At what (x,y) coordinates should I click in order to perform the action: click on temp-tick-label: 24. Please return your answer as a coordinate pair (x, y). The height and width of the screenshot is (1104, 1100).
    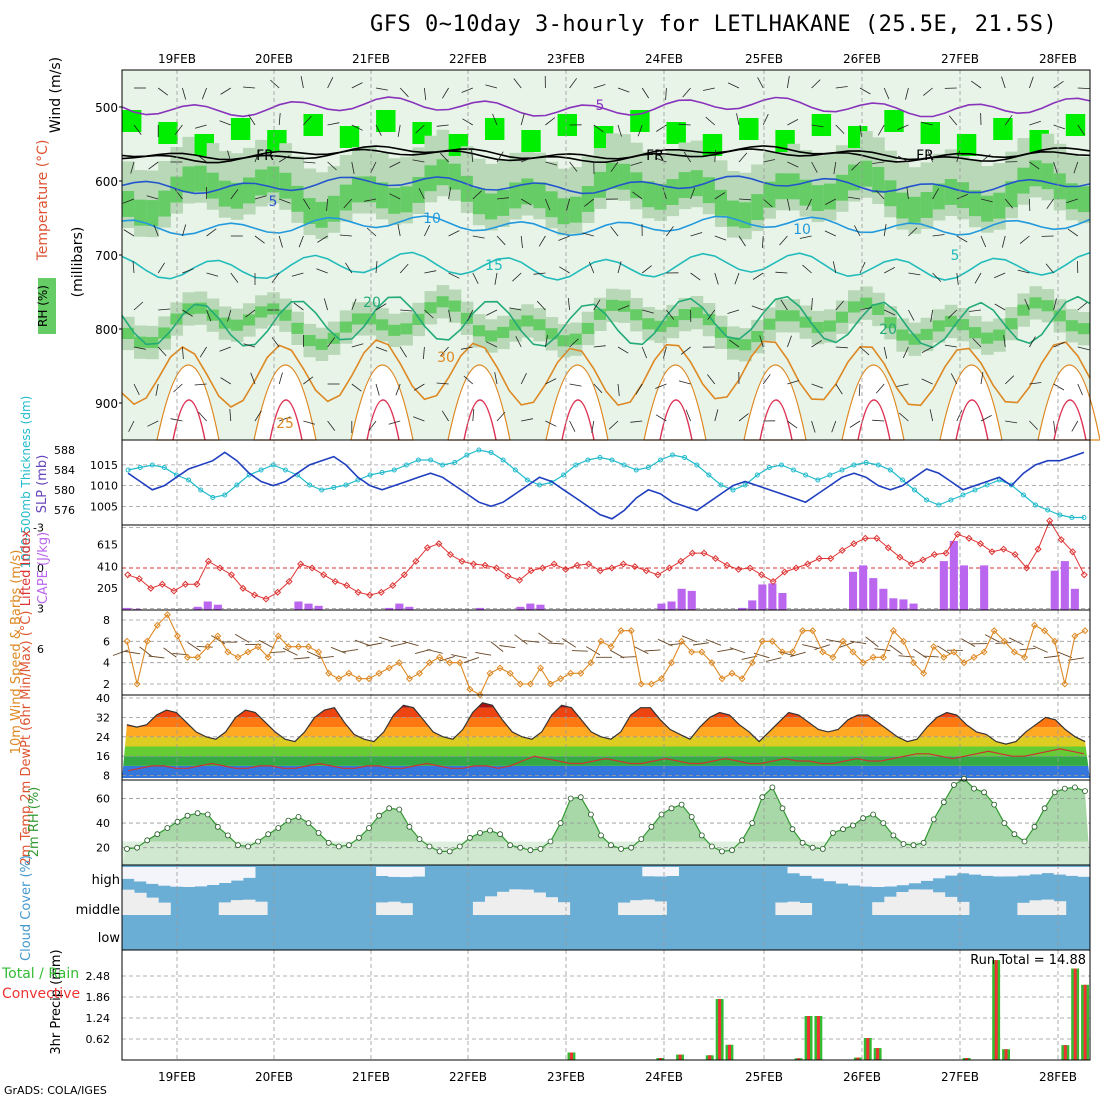
    Looking at the image, I should click on (103, 737).